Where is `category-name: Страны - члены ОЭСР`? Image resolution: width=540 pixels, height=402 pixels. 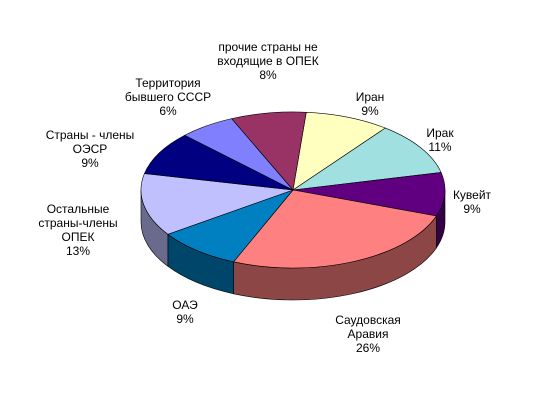
category-name: Страны - члены ОЭСР is located at coordinates (90, 142).